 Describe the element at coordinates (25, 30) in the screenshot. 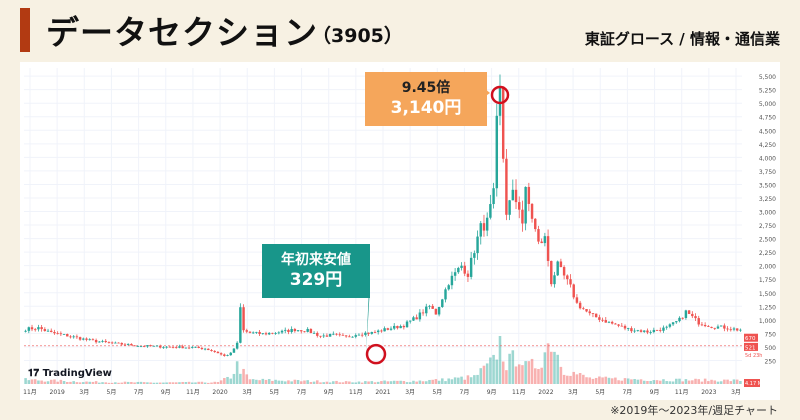

I see `title-accent-bar` at that location.